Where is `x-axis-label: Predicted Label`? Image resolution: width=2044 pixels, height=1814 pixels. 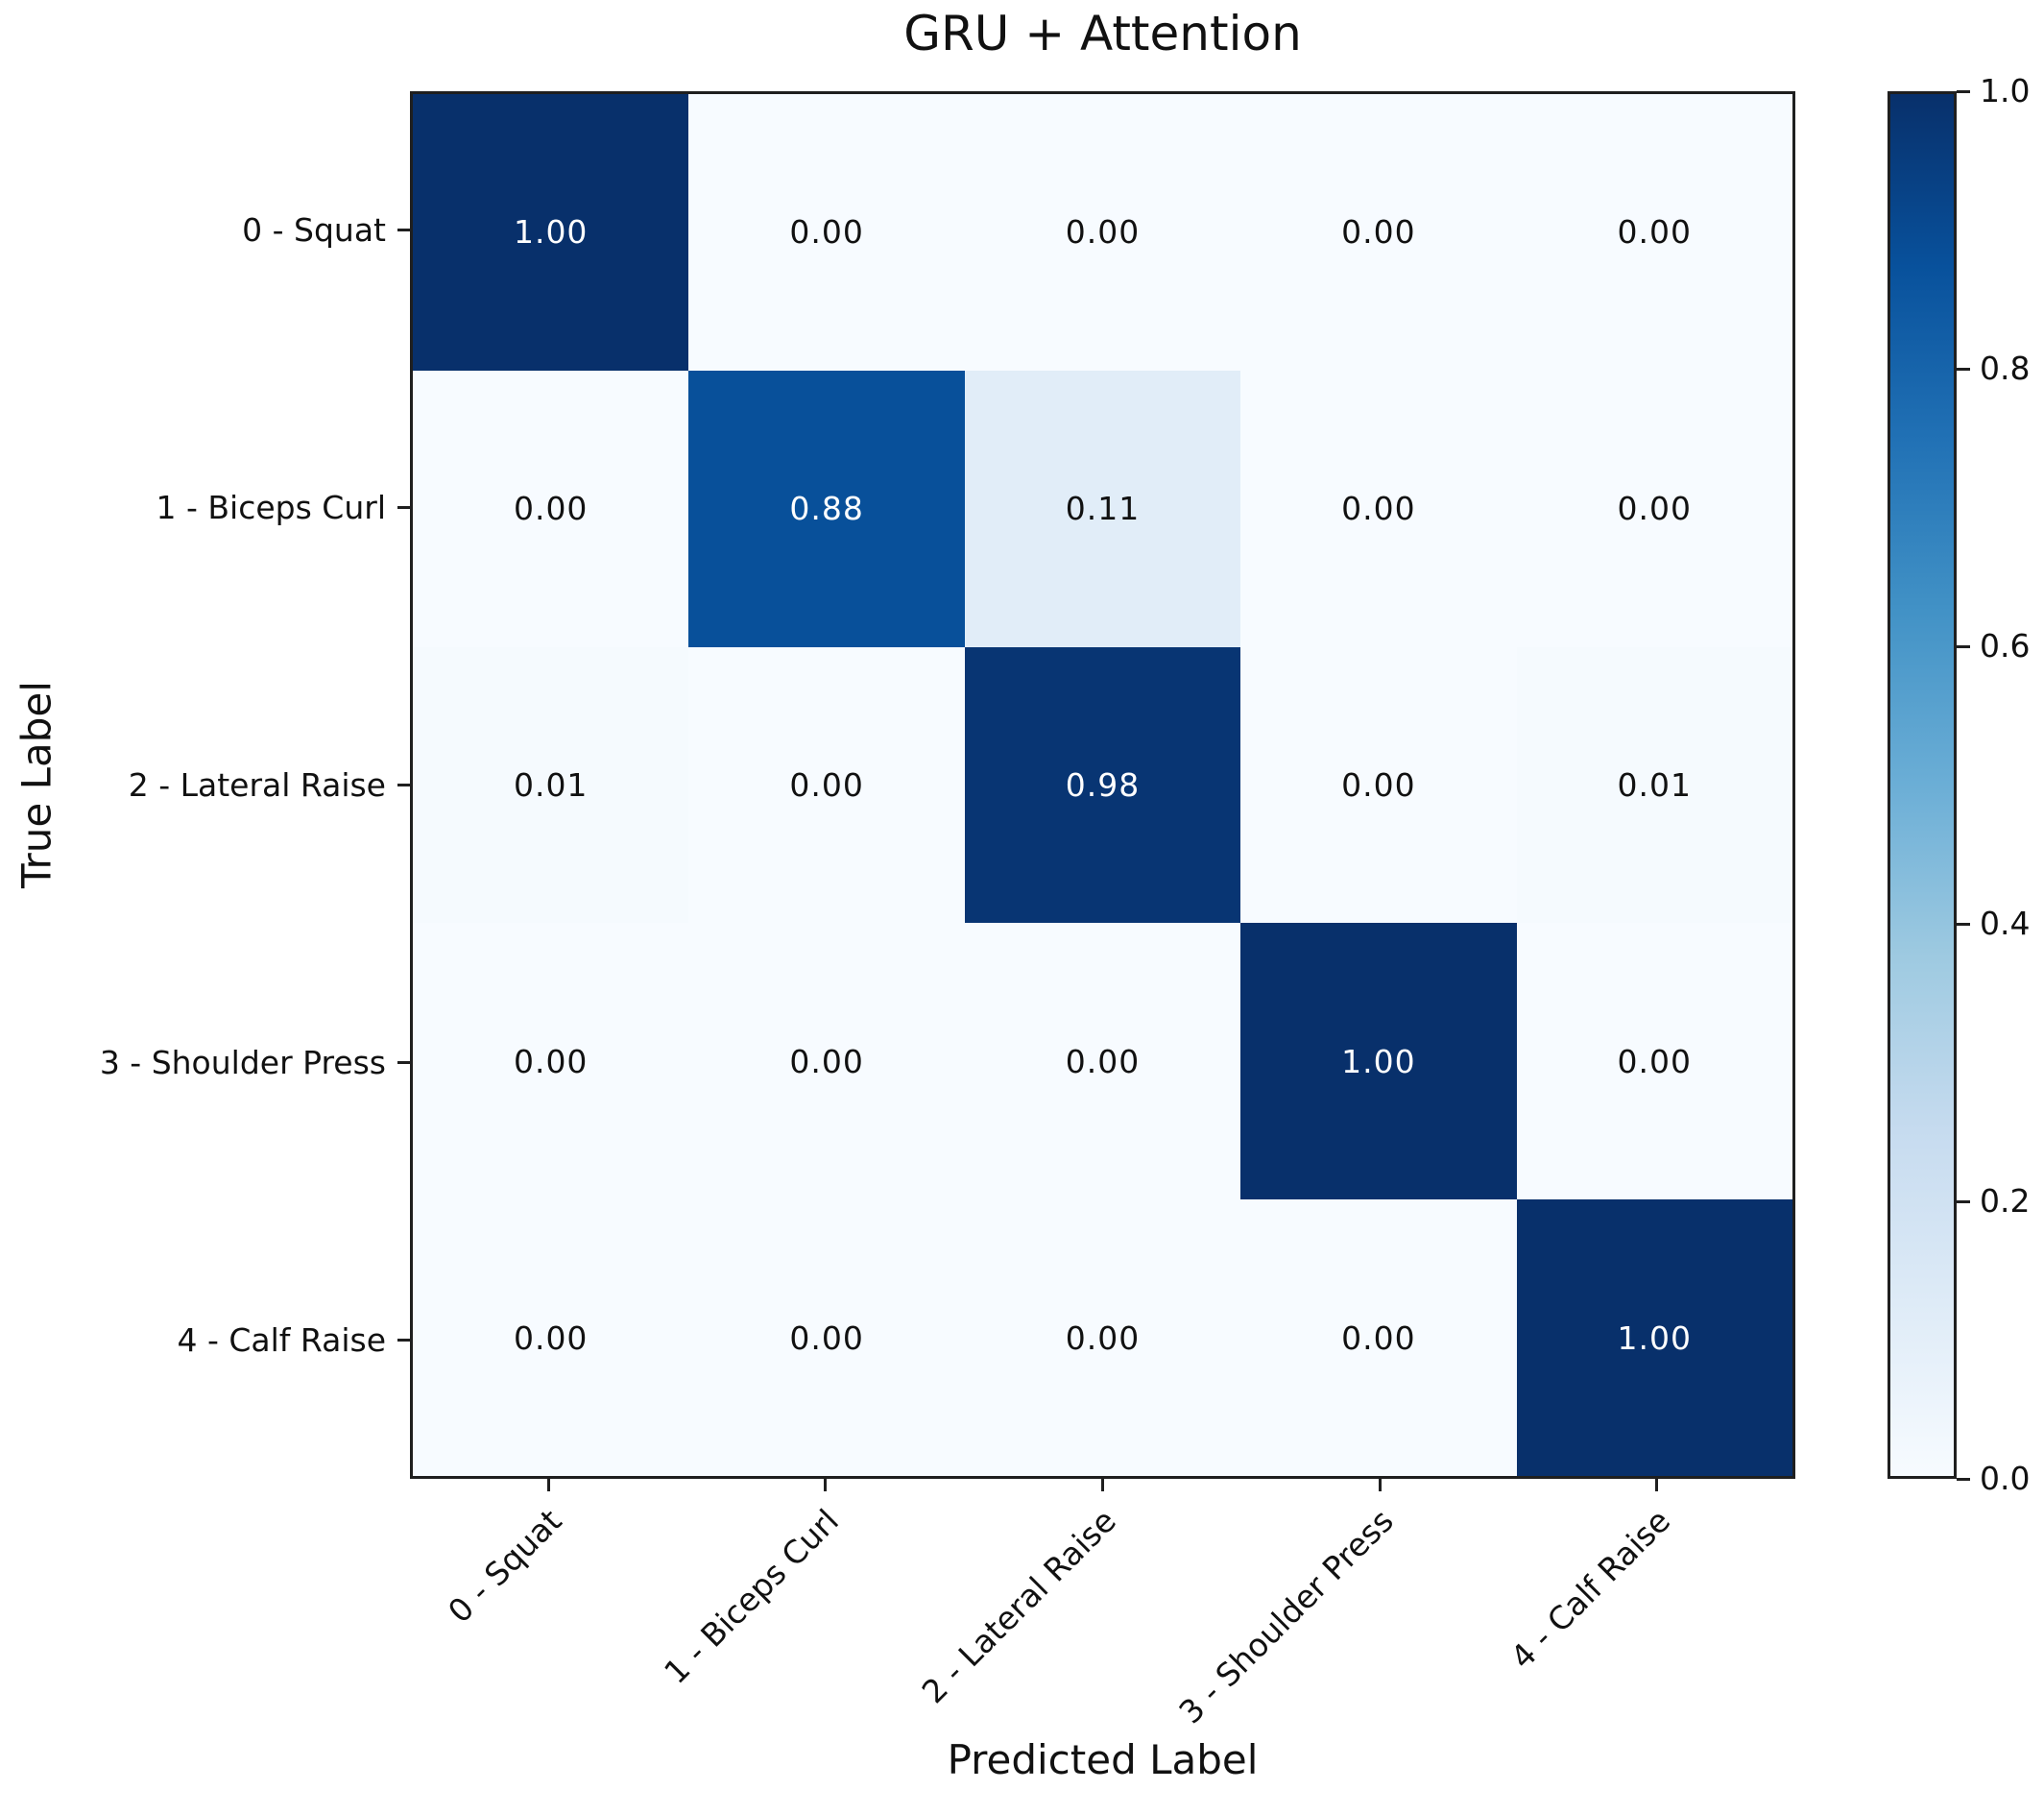
x-axis-label: Predicted Label is located at coordinates (1103, 1759).